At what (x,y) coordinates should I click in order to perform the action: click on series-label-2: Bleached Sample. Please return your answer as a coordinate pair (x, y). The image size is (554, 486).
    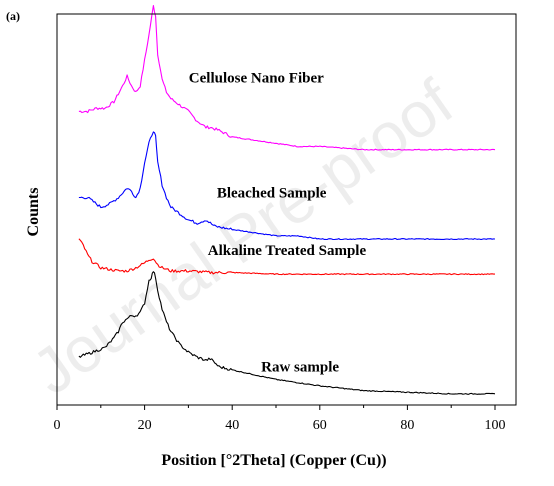
    Looking at the image, I should click on (272, 194).